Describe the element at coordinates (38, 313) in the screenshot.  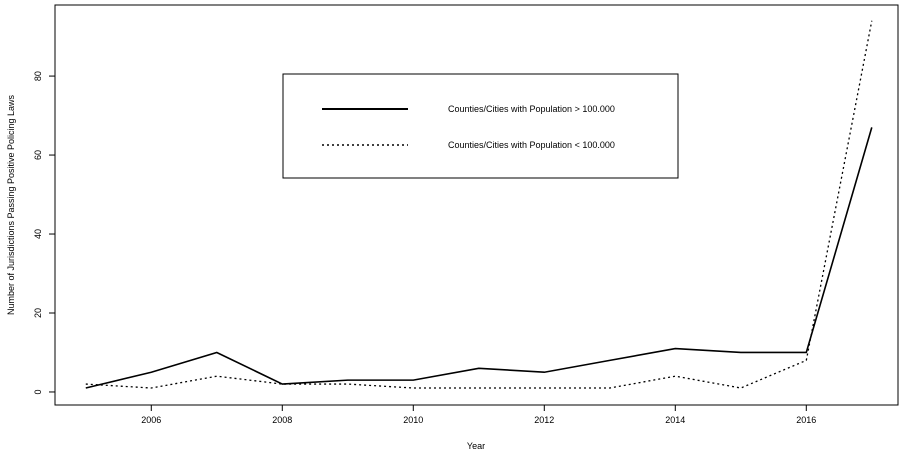
I see `y-tick-label: 20` at that location.